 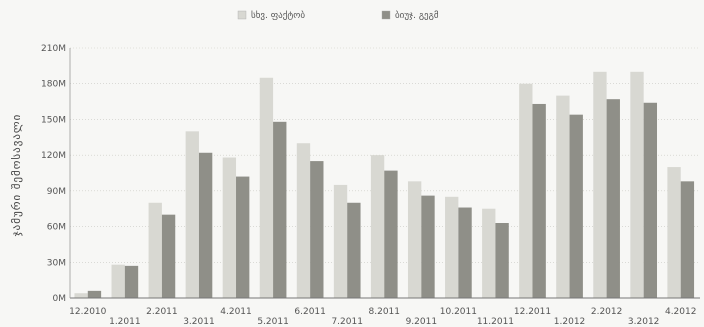 What do you see at coordinates (53, 49) in the screenshot?
I see `y-tick-label: 210M` at bounding box center [53, 49].